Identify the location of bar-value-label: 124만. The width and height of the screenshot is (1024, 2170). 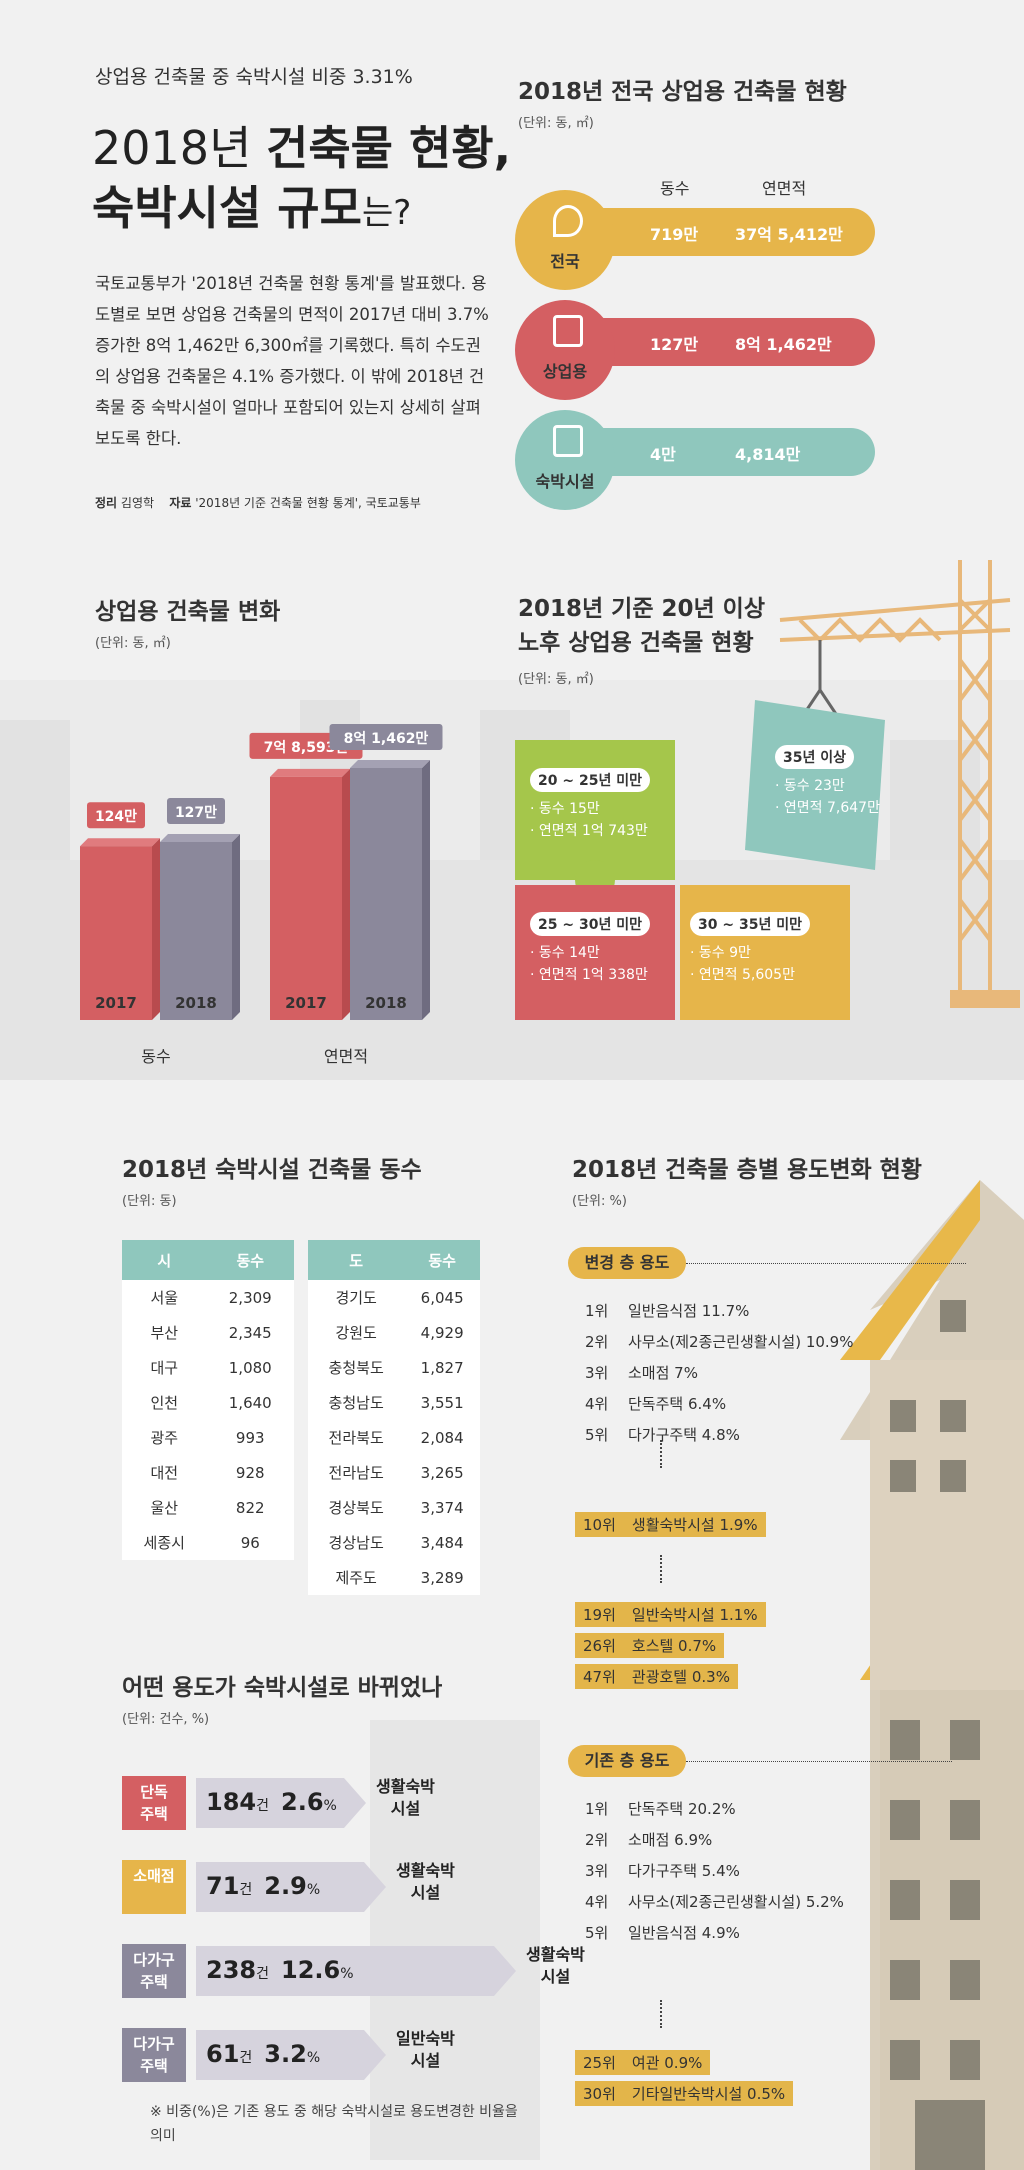
(116, 817).